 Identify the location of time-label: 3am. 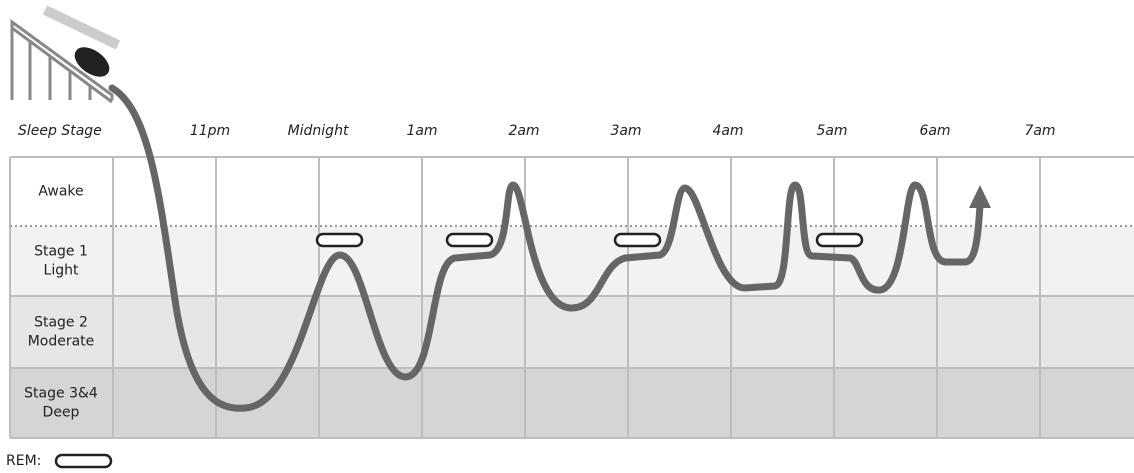
(625, 131).